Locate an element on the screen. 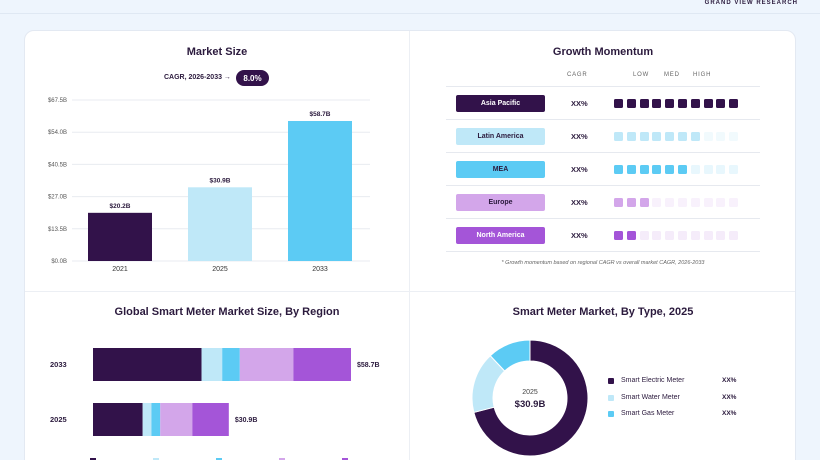  x-tick-label: 2025 is located at coordinates (220, 269).